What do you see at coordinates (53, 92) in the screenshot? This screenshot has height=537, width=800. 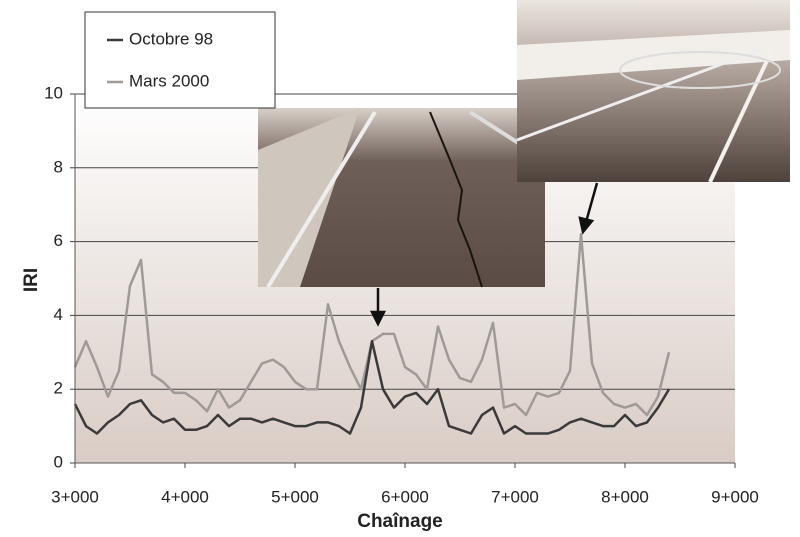 I see `y-tick-label: 10` at bounding box center [53, 92].